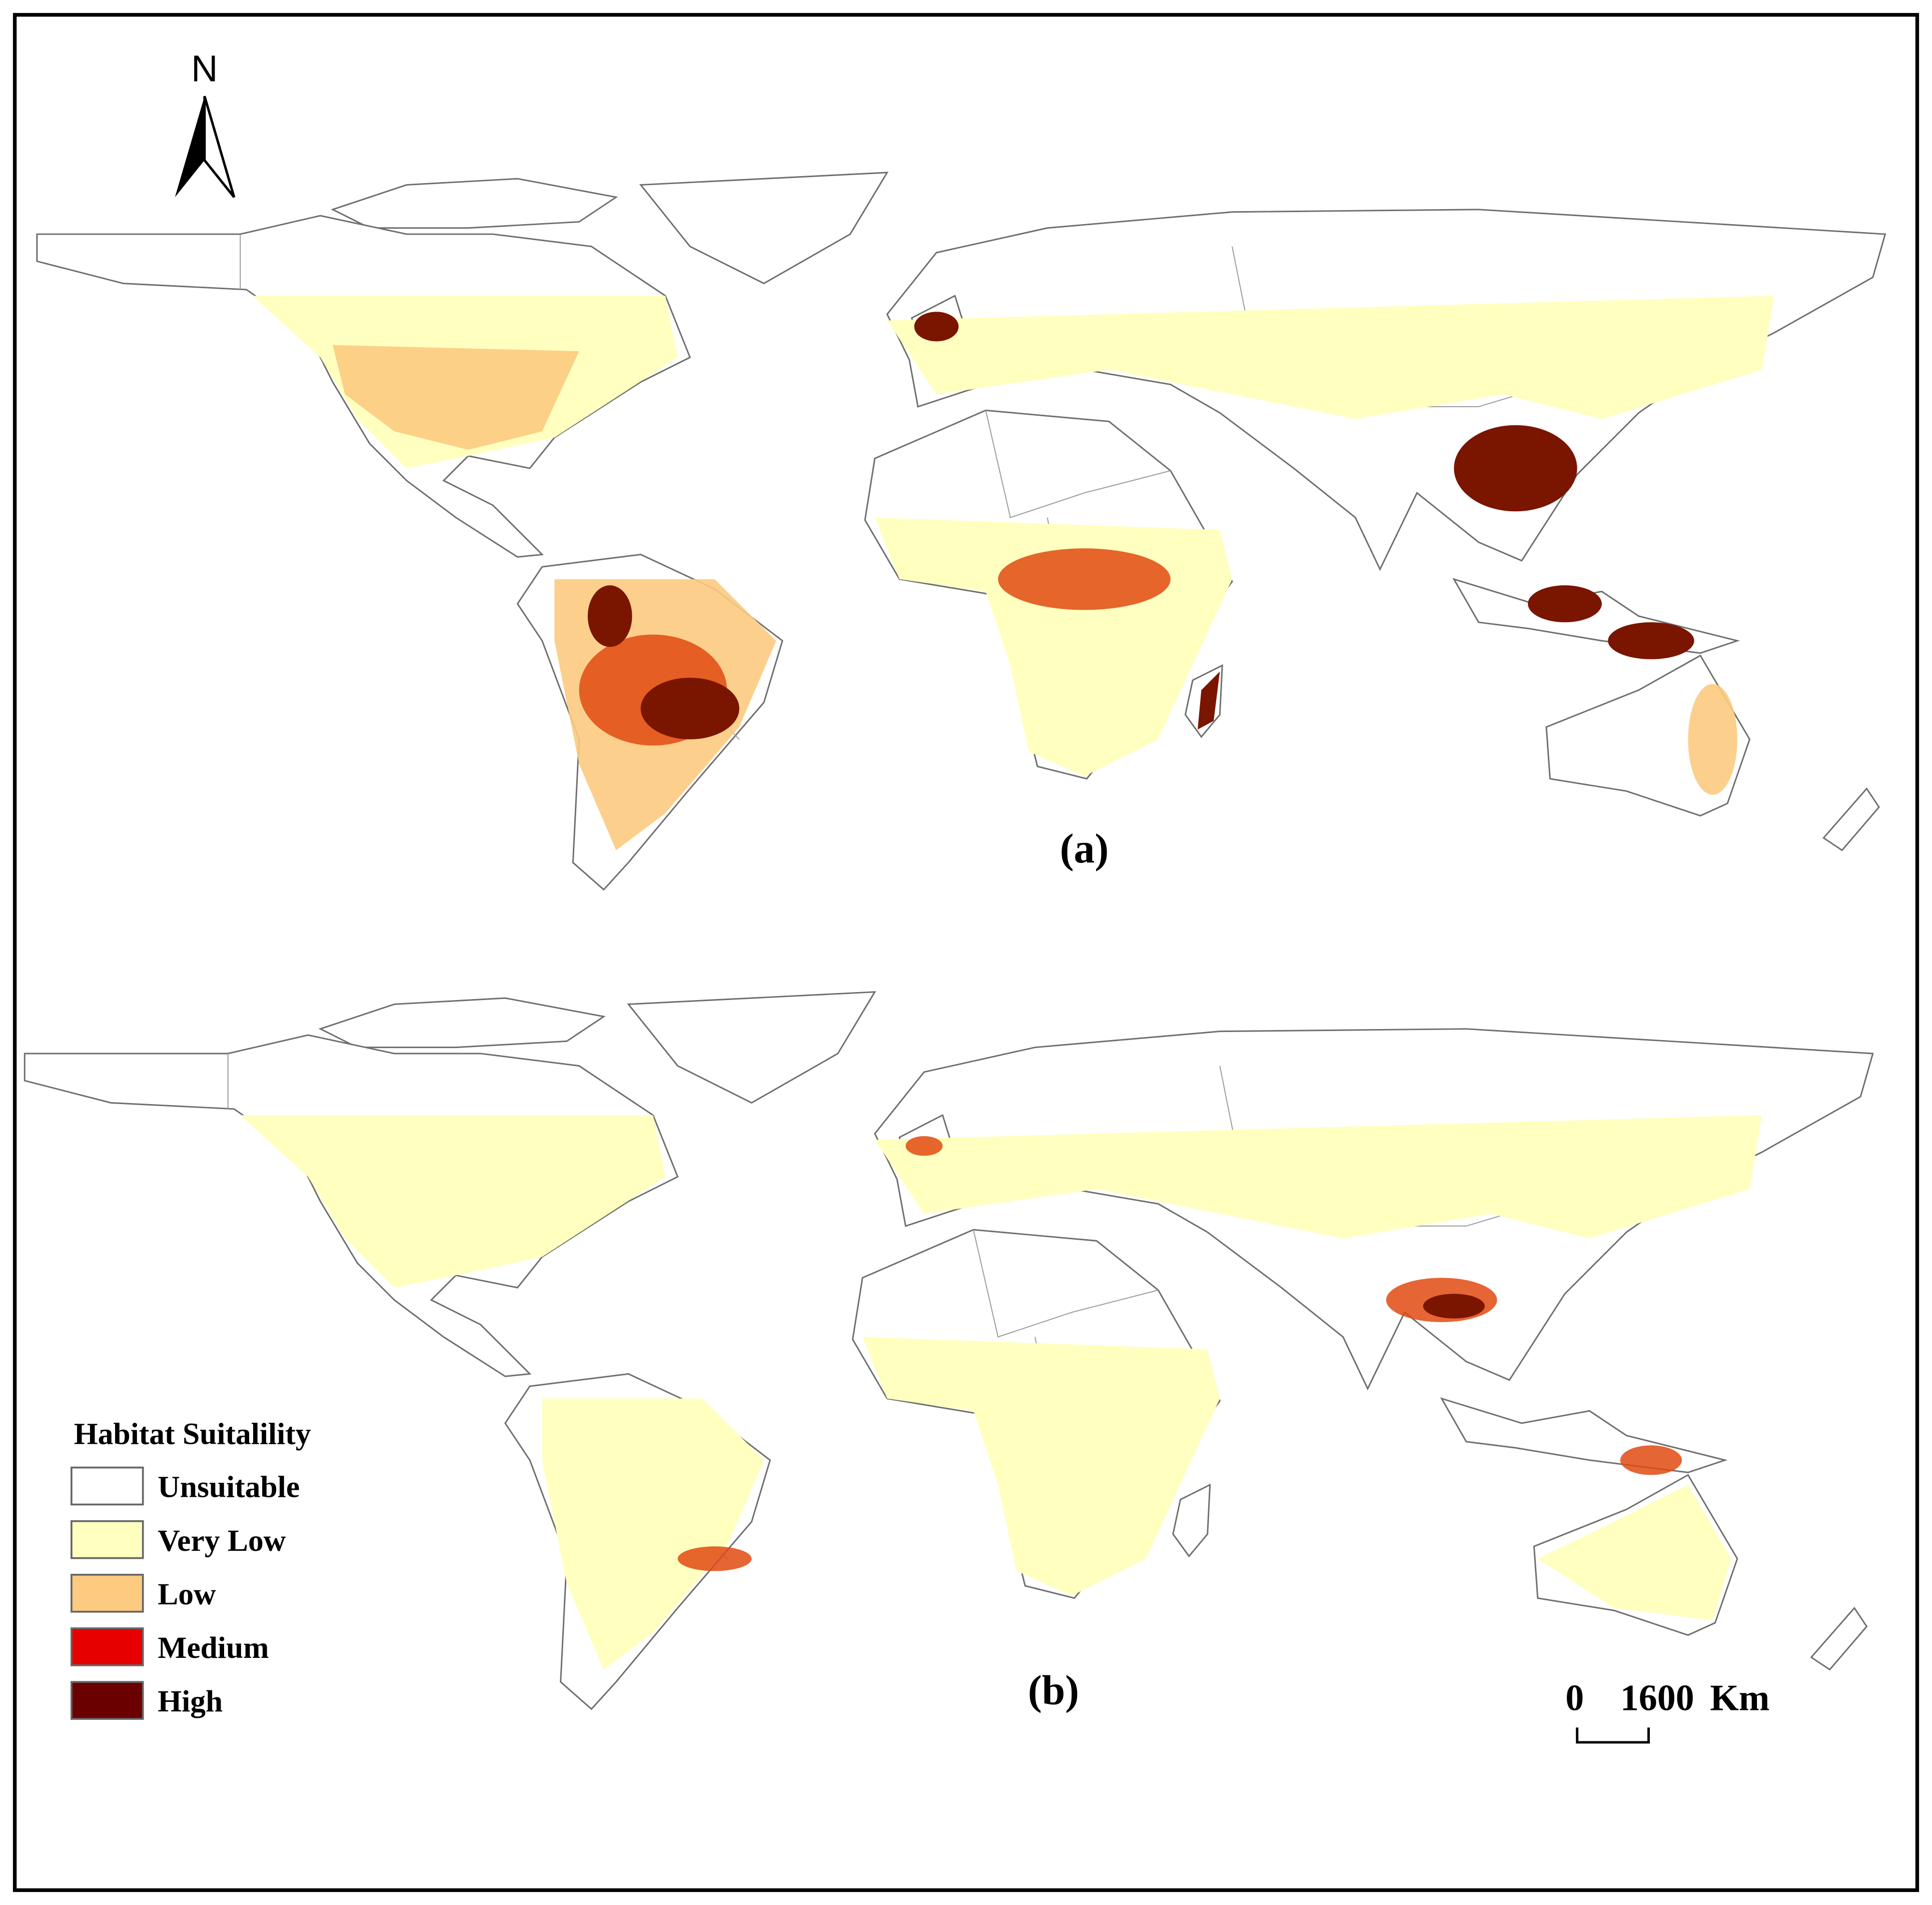 The height and width of the screenshot is (1905, 1932). What do you see at coordinates (1574, 1697) in the screenshot?
I see `scale-start: 0` at bounding box center [1574, 1697].